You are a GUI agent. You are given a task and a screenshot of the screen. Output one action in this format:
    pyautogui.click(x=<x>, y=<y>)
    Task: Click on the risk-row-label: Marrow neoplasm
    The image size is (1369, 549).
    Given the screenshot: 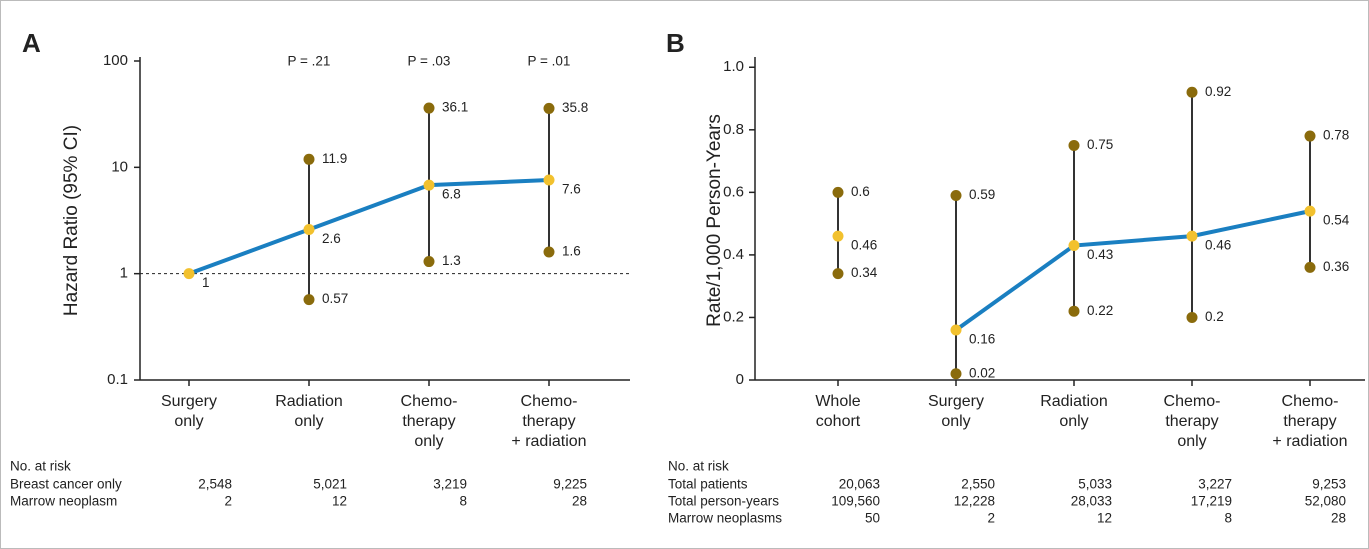 What is the action you would take?
    pyautogui.click(x=63, y=501)
    